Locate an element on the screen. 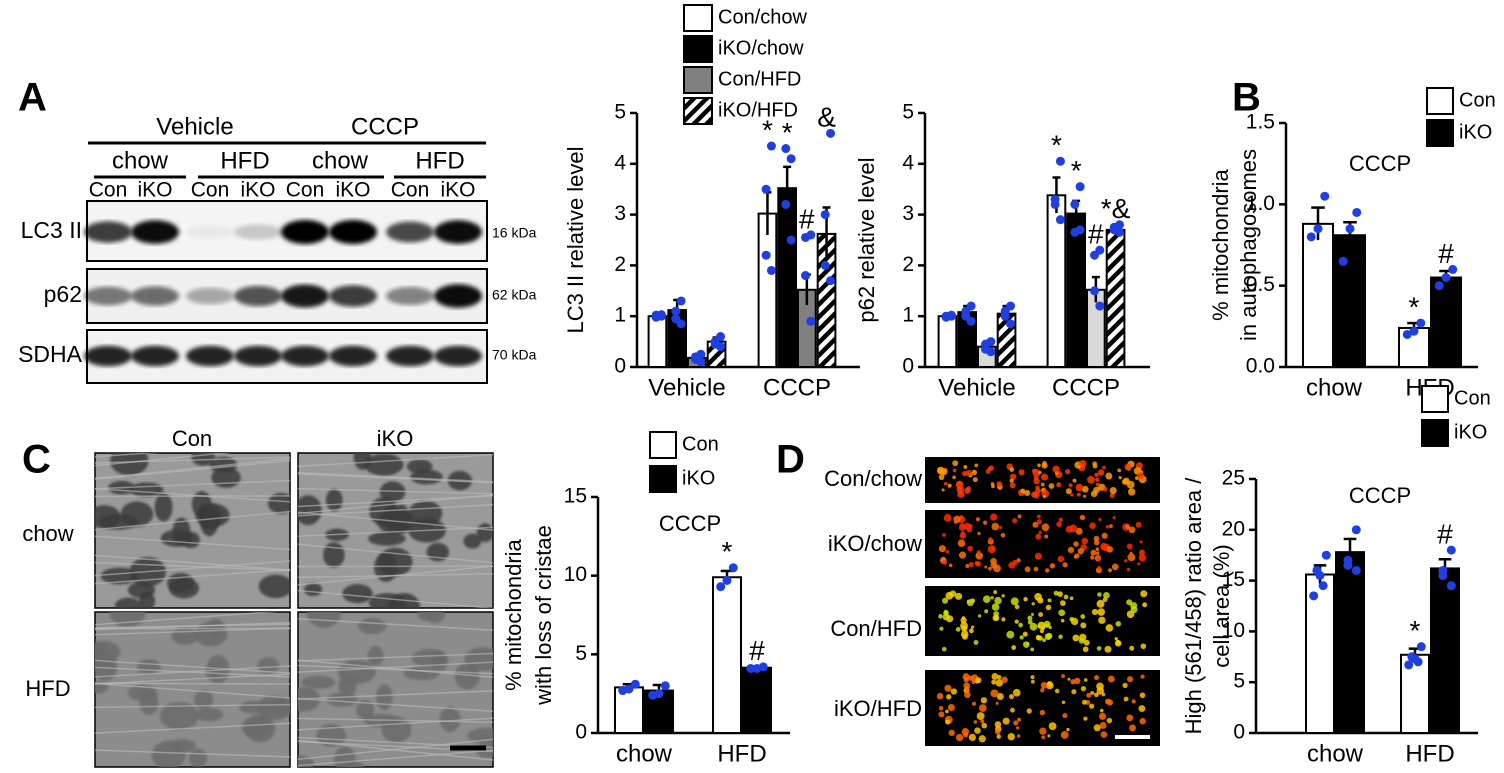 The width and height of the screenshot is (1504, 773). panel-label: A is located at coordinates (32, 98).